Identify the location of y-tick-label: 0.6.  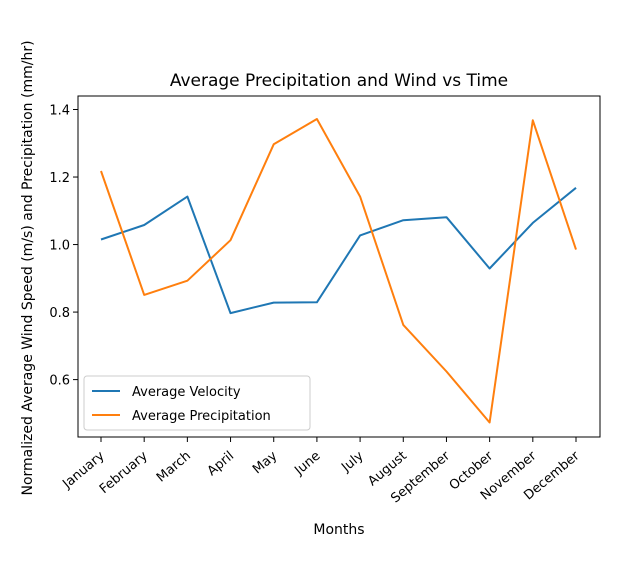
(59, 381).